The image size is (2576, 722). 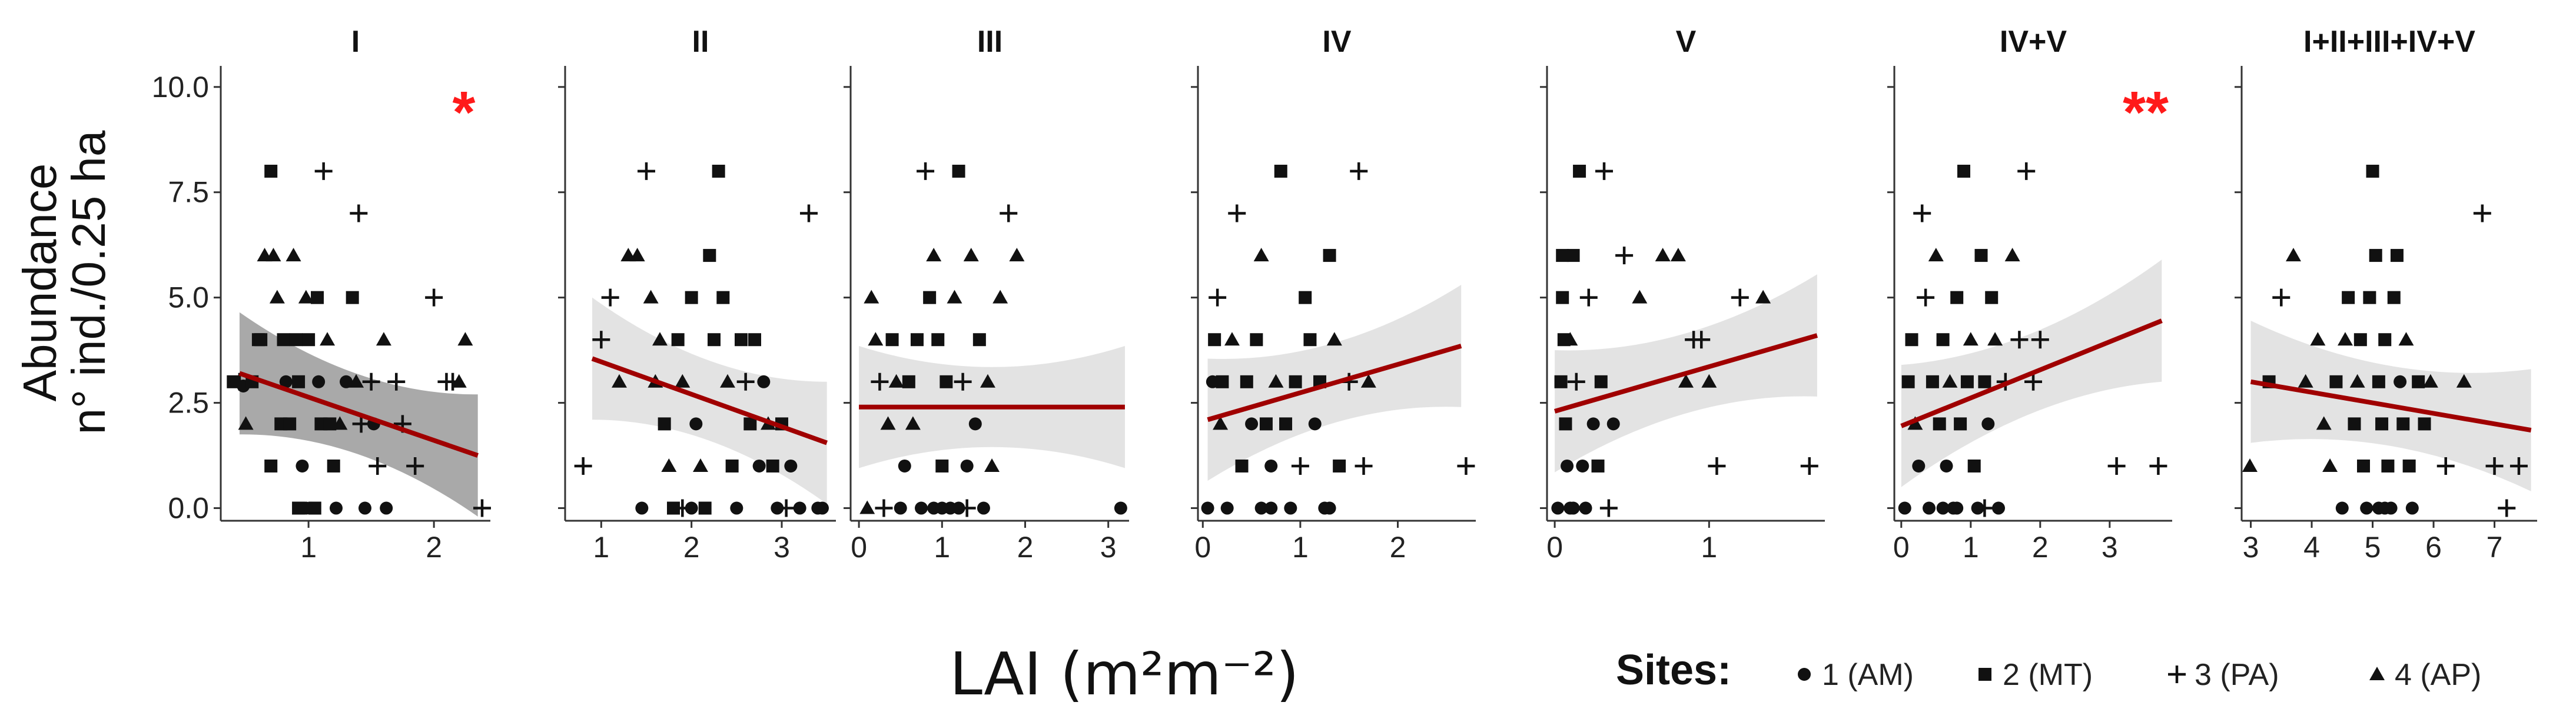 I want to click on legend-item-3: 3 (PA), so click(x=2223, y=675).